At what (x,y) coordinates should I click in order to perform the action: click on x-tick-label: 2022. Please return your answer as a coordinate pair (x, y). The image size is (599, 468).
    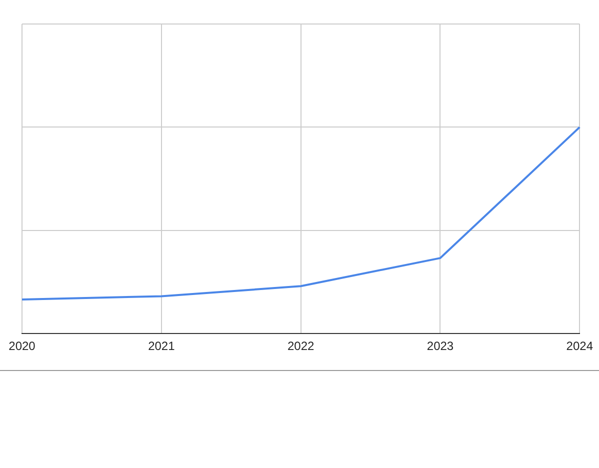
    Looking at the image, I should click on (300, 346).